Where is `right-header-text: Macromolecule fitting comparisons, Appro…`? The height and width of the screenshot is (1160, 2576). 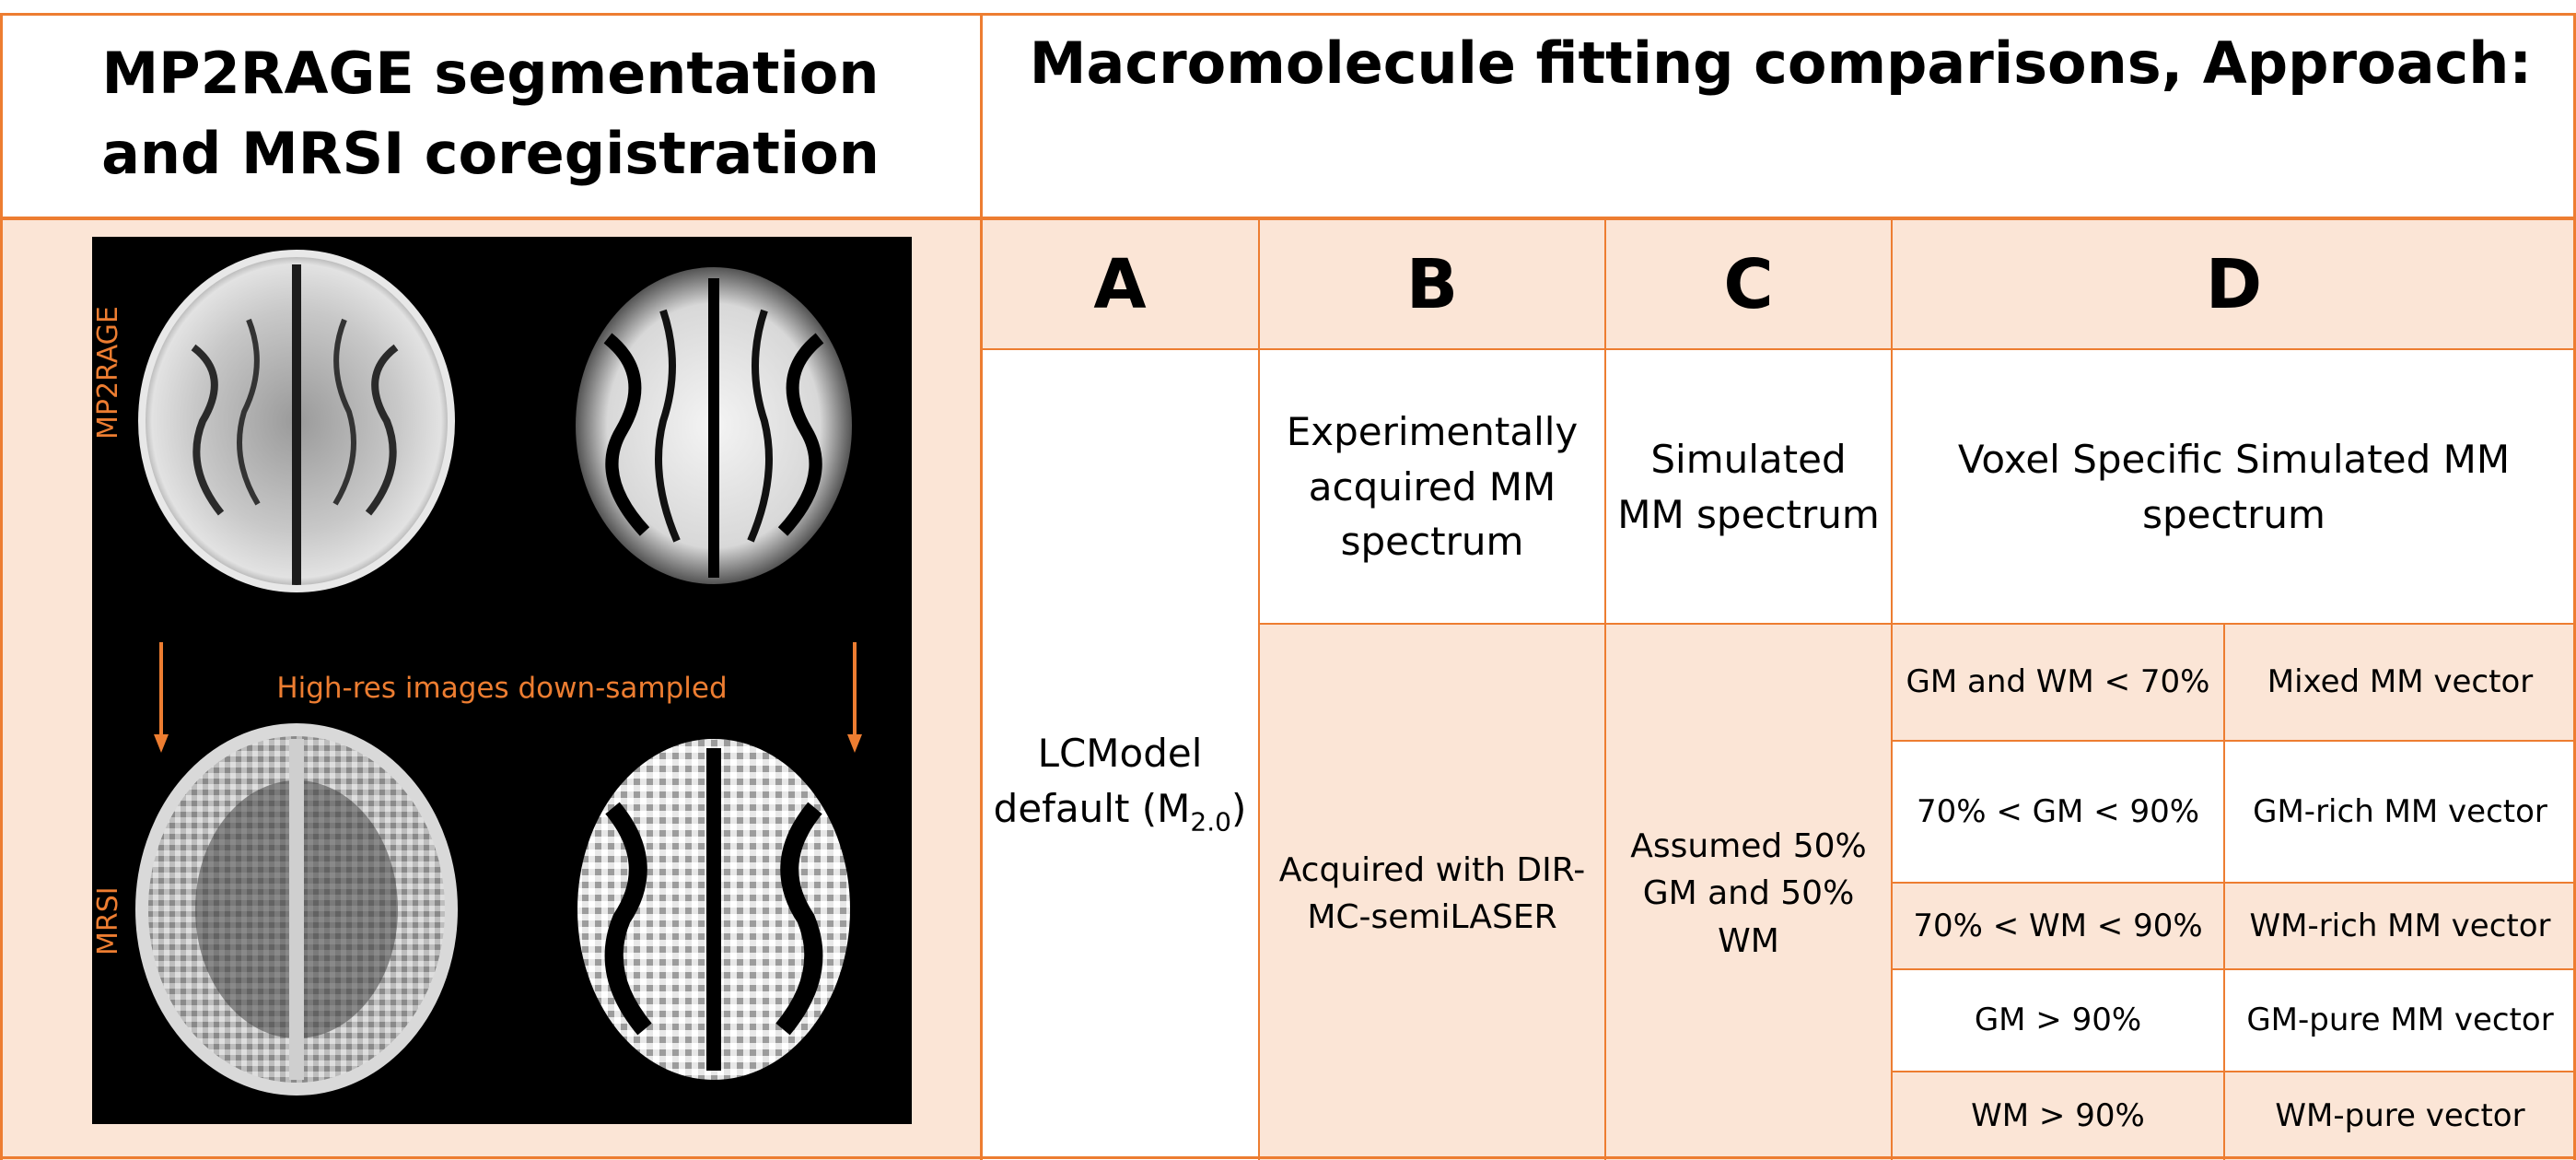 right-header-text: Macromolecule fitting comparisons, Appro… is located at coordinates (1781, 63).